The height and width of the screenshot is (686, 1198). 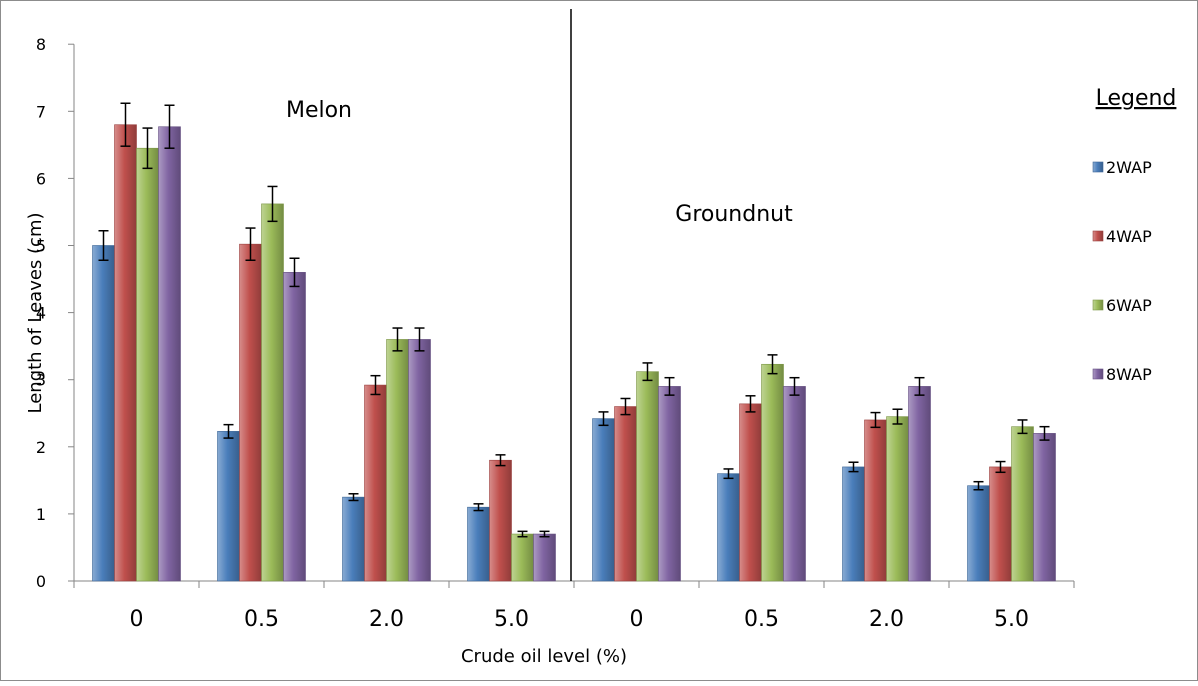 I want to click on legend-label-2wap: 2WAP, so click(x=1129, y=167).